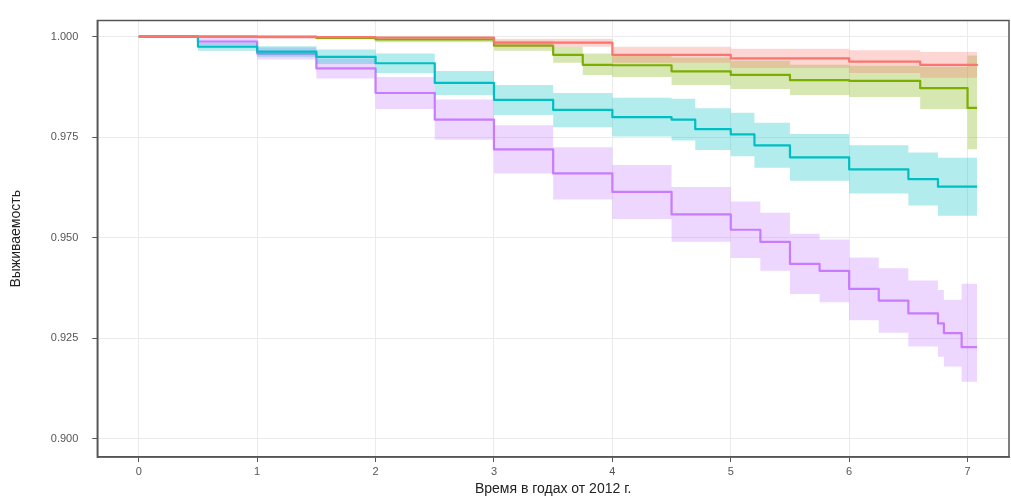 This screenshot has width=1011, height=502. What do you see at coordinates (64, 236) in the screenshot?
I see `y-tick-label: 0.950` at bounding box center [64, 236].